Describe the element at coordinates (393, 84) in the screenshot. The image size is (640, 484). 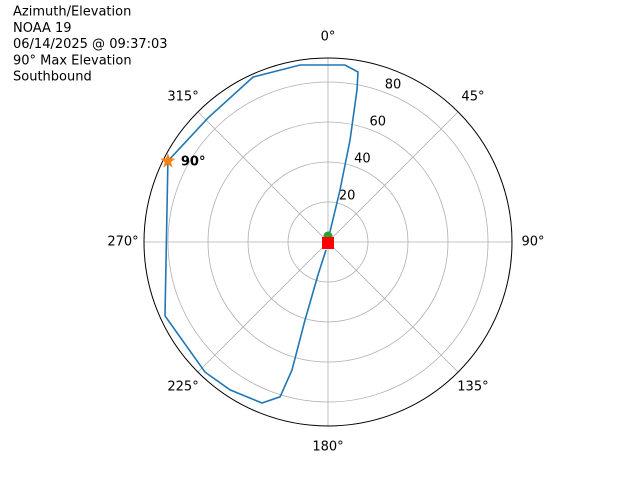
I see `r-tick-label: 80` at that location.